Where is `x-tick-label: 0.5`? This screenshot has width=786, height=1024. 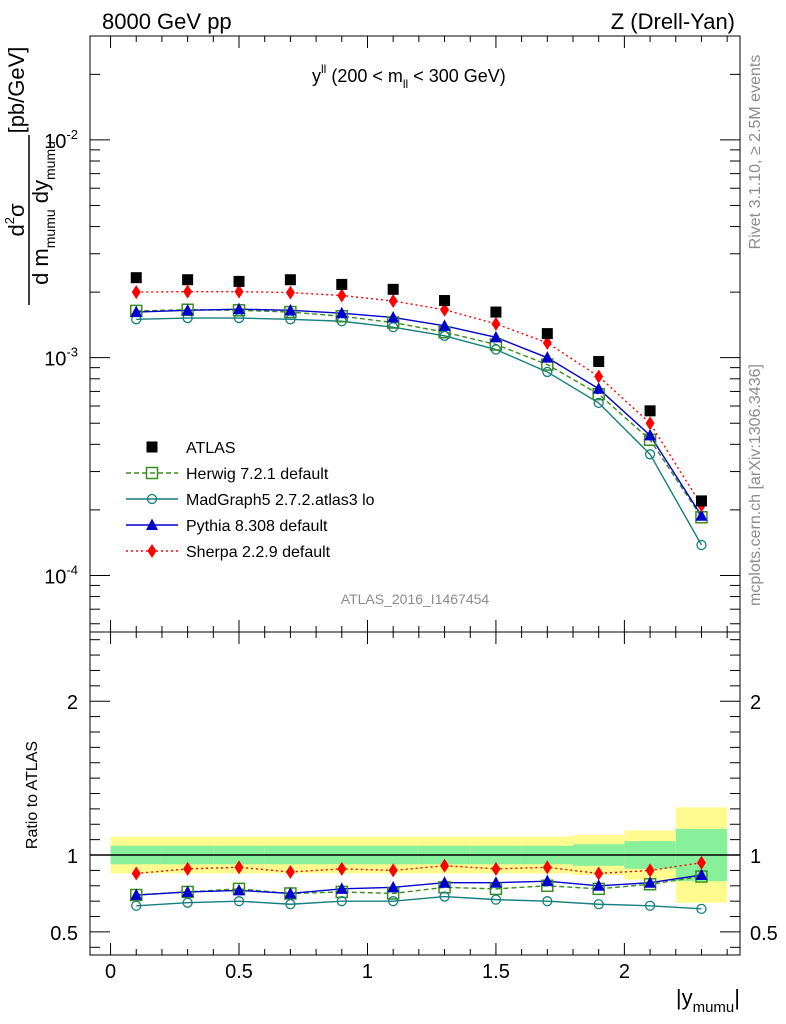 x-tick-label: 0.5 is located at coordinates (239, 972).